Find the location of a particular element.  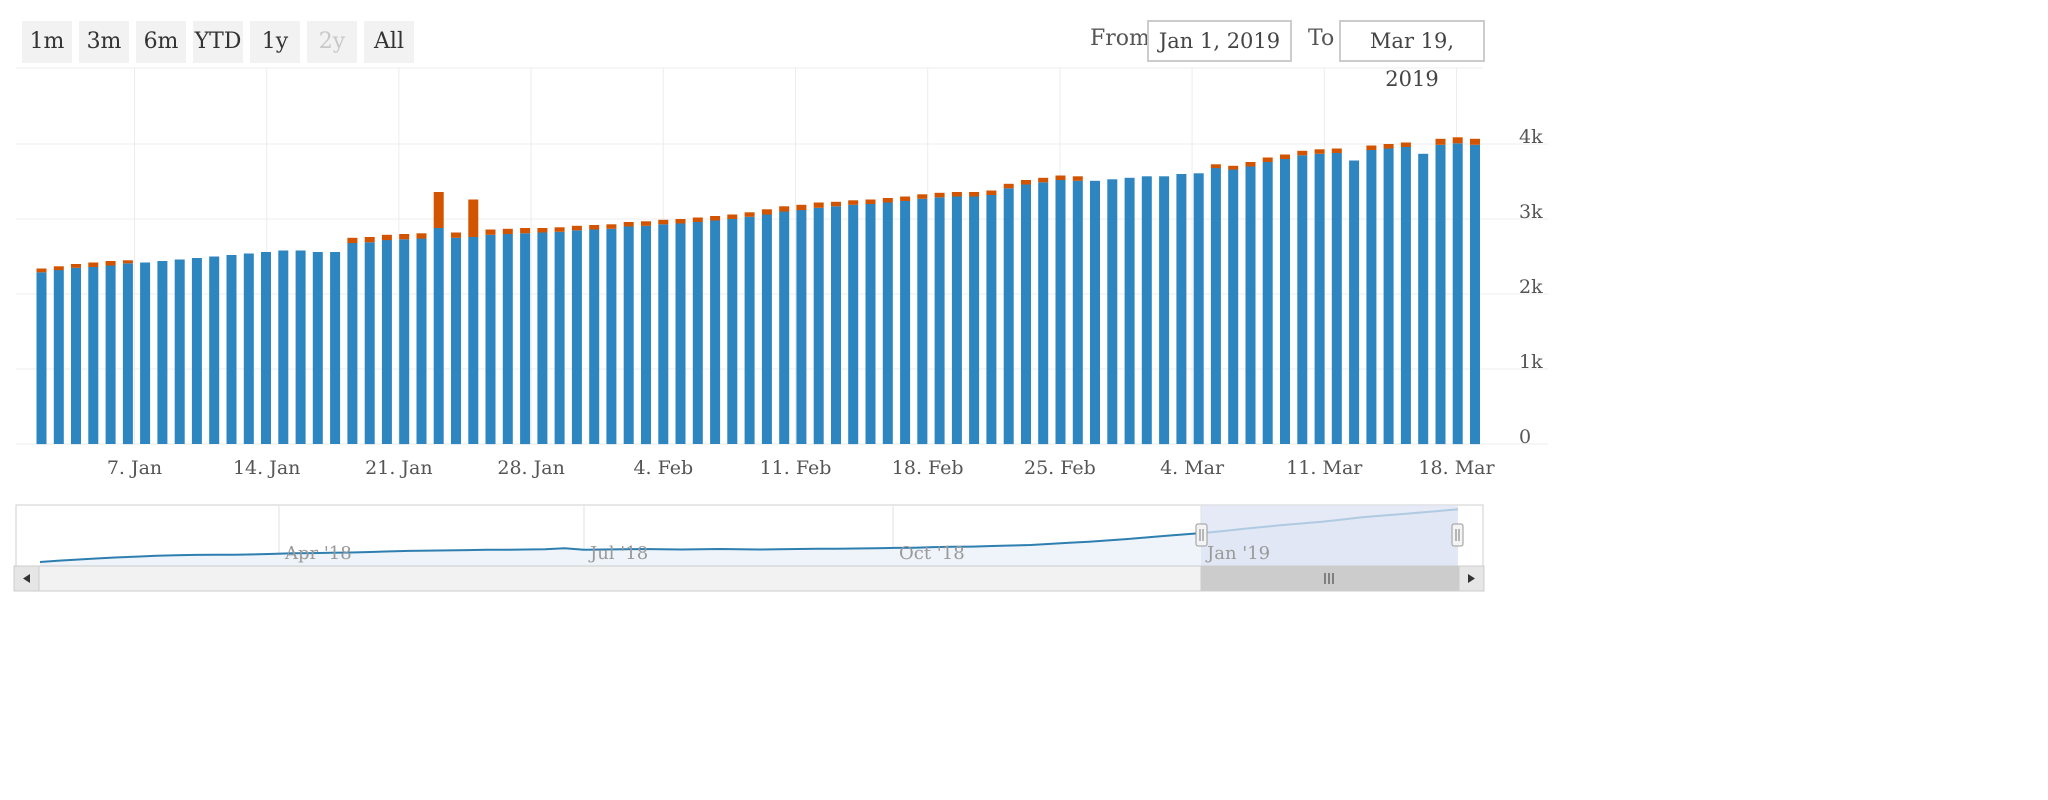

x-tick-label: 4. Mar is located at coordinates (1192, 468).